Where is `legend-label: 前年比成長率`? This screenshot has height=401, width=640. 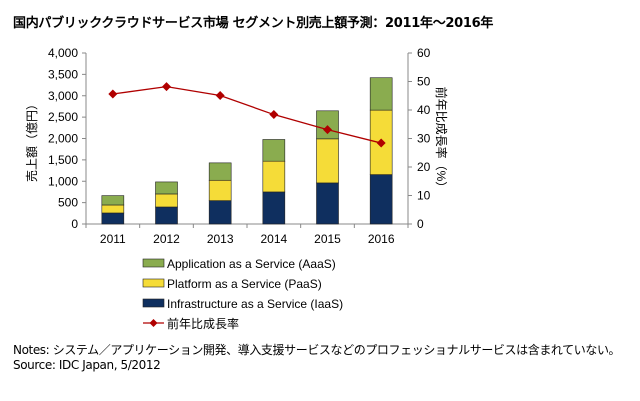
legend-label: 前年比成長率 is located at coordinates (203, 323).